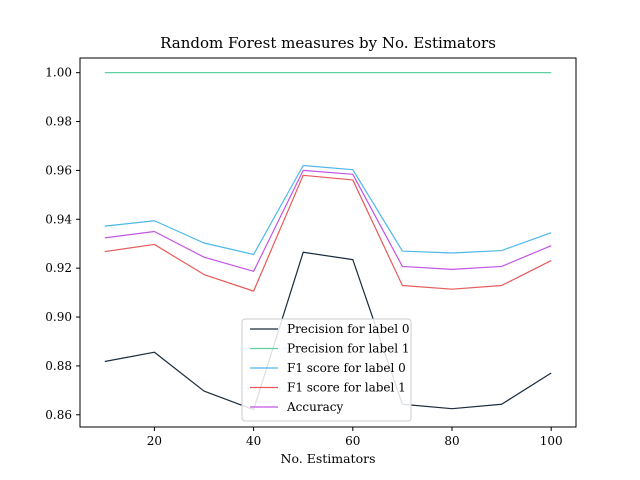 Image resolution: width=640 pixels, height=480 pixels. I want to click on legend-label: Precision for label 1, so click(348, 349).